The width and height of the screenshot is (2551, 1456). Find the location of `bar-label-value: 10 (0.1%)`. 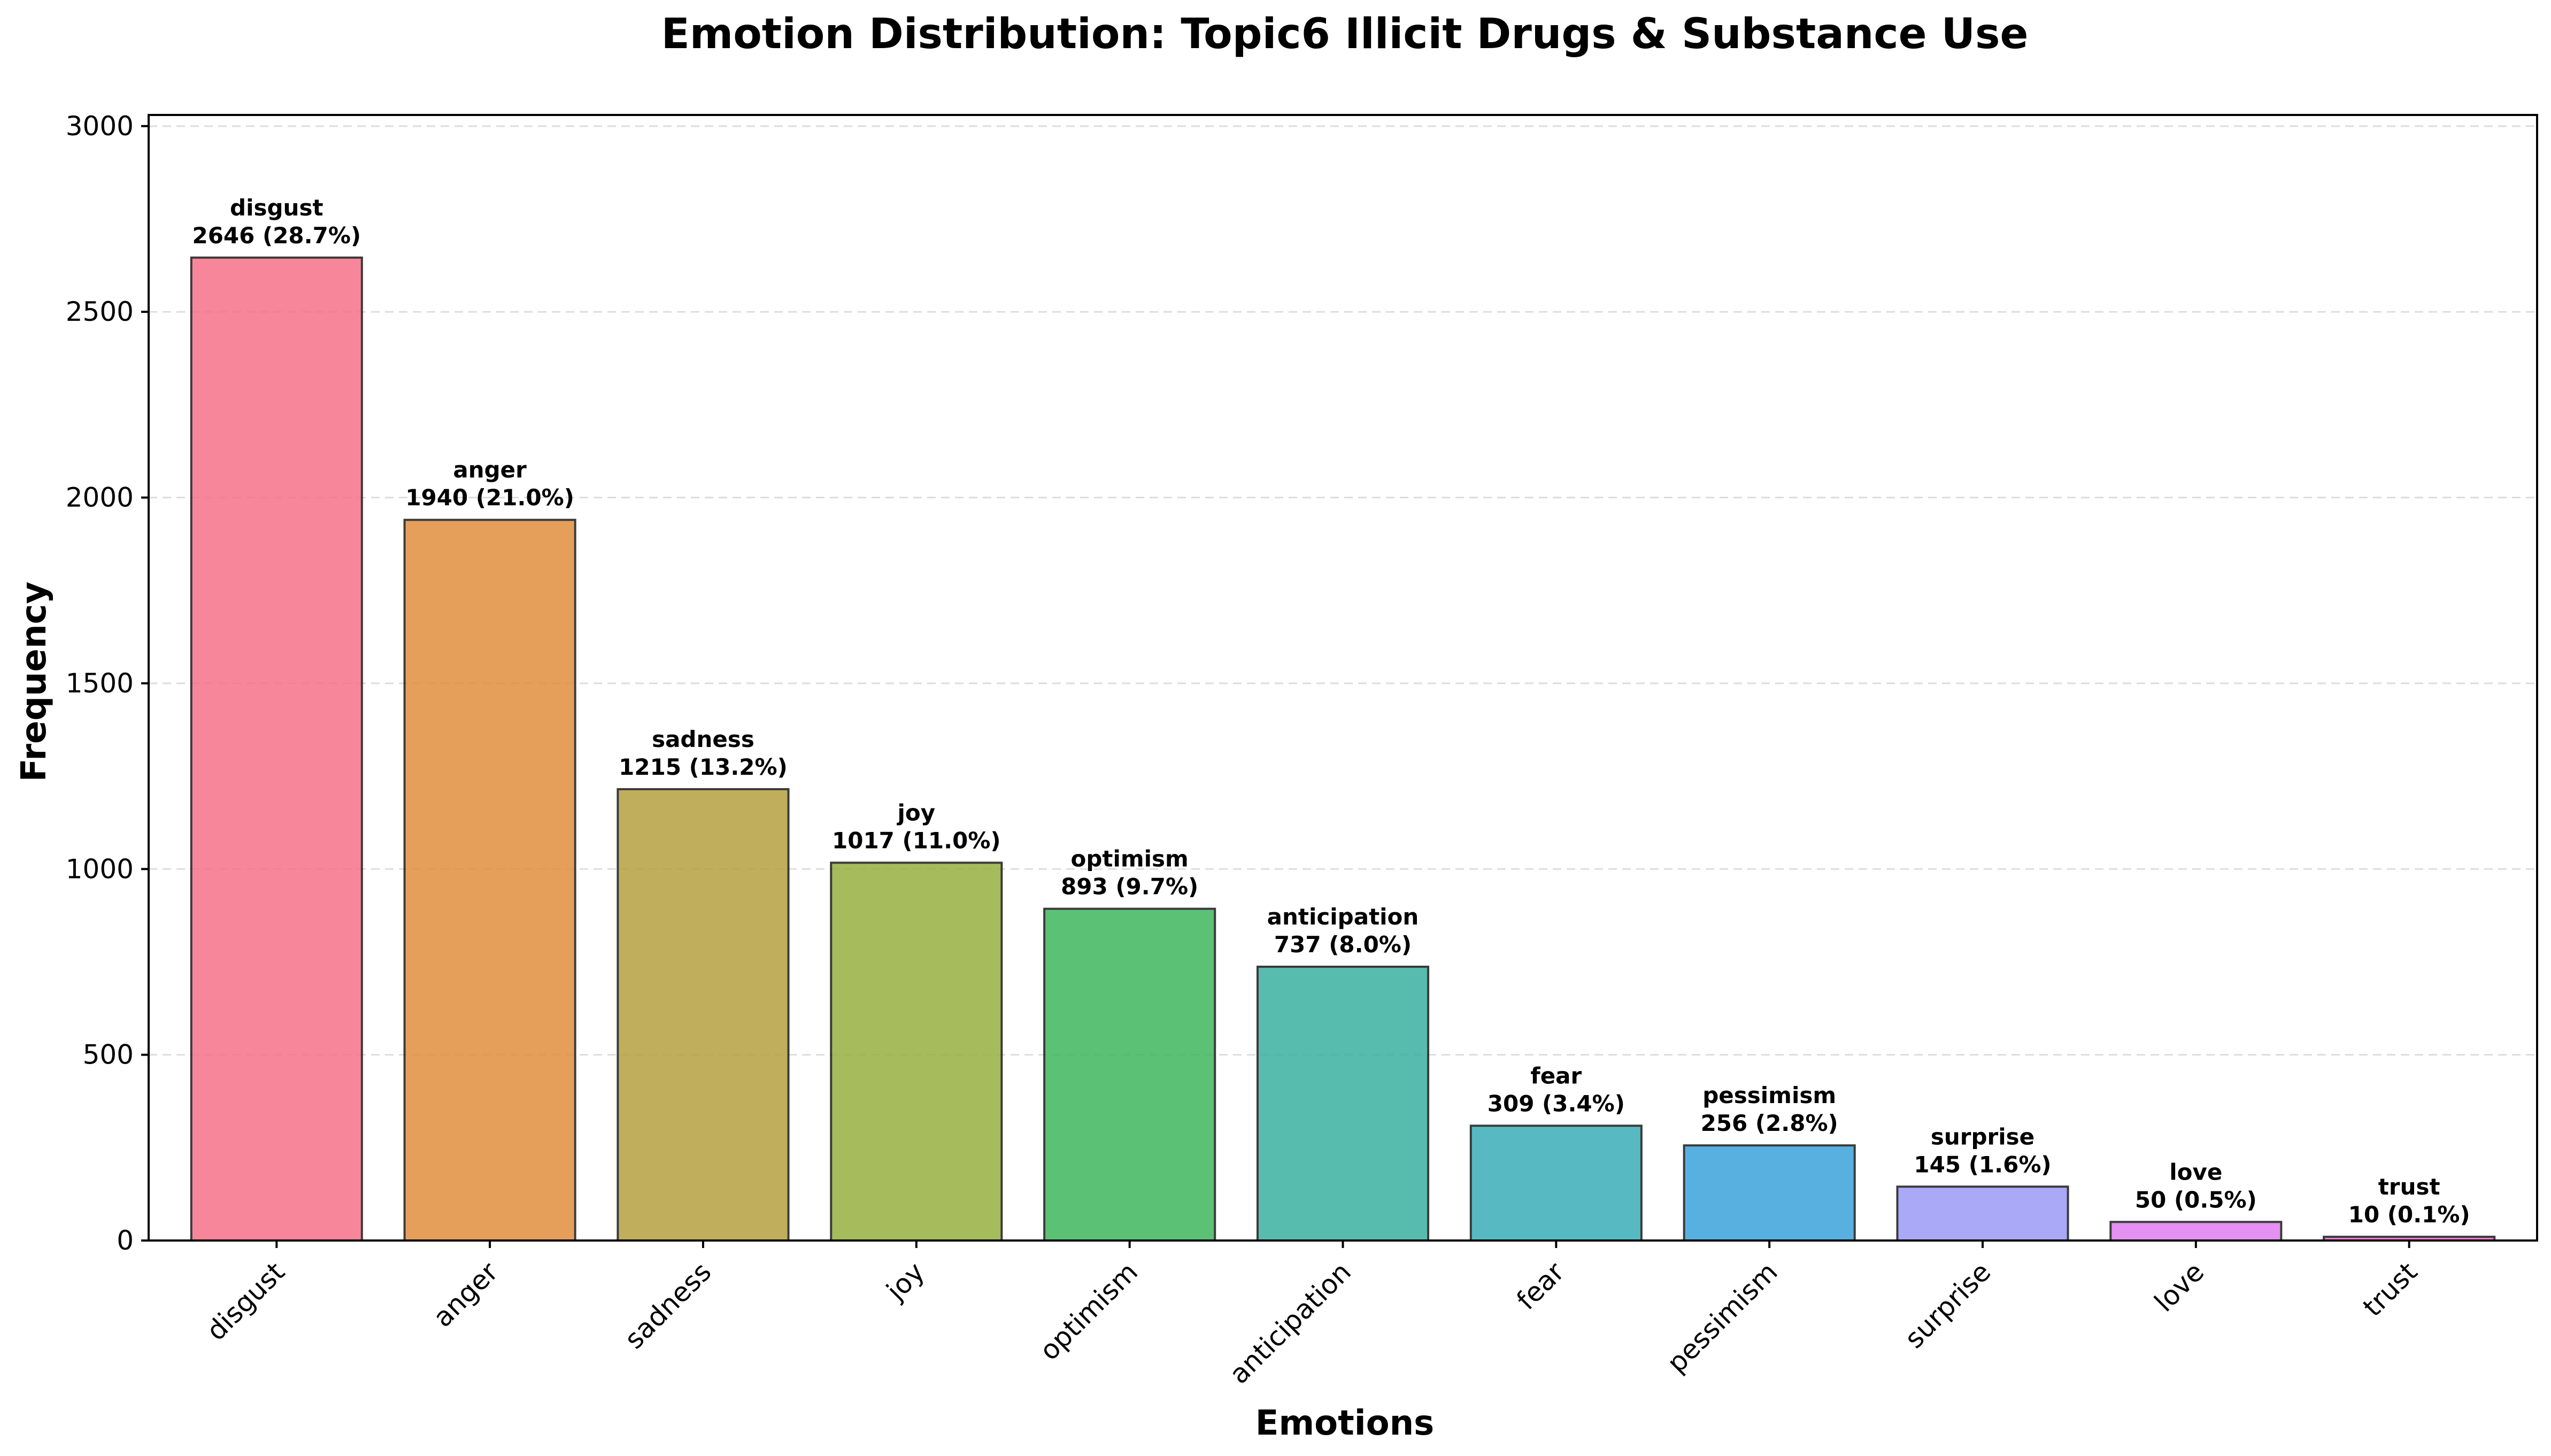

bar-label-value: 10 (0.1%) is located at coordinates (2409, 1214).